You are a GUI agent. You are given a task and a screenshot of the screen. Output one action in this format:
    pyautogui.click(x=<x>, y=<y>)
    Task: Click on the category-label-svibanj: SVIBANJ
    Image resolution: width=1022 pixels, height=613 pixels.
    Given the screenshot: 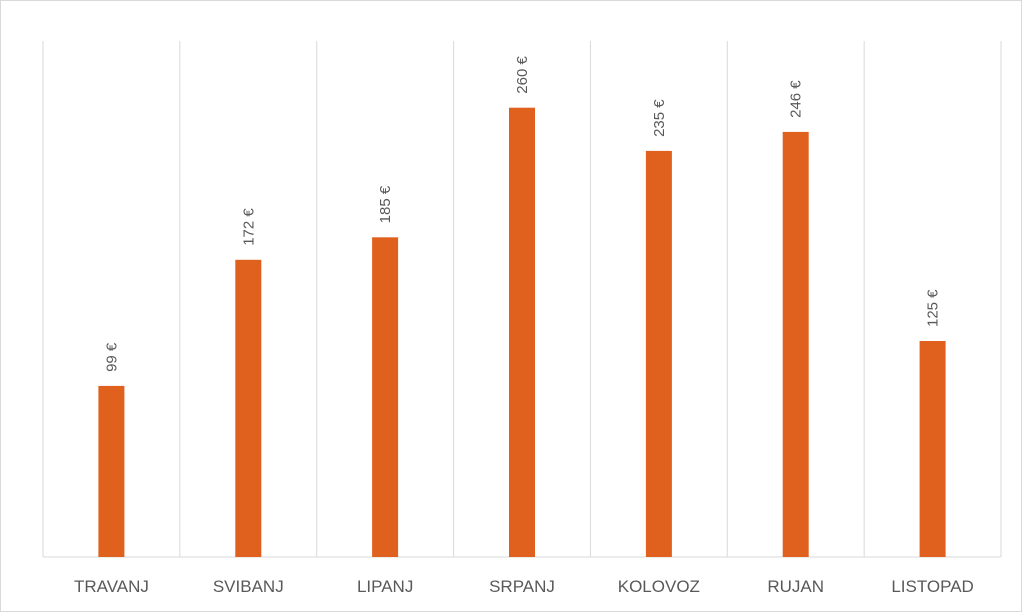 What is the action you would take?
    pyautogui.click(x=248, y=586)
    